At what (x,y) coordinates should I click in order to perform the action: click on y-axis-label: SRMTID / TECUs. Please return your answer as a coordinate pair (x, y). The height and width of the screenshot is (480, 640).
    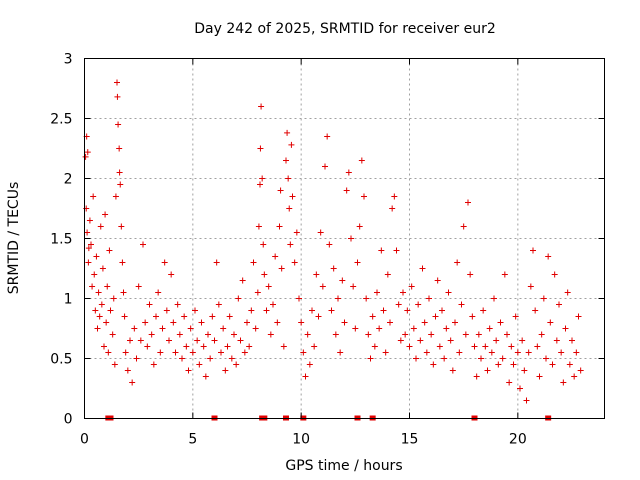
    Looking at the image, I should click on (14, 238).